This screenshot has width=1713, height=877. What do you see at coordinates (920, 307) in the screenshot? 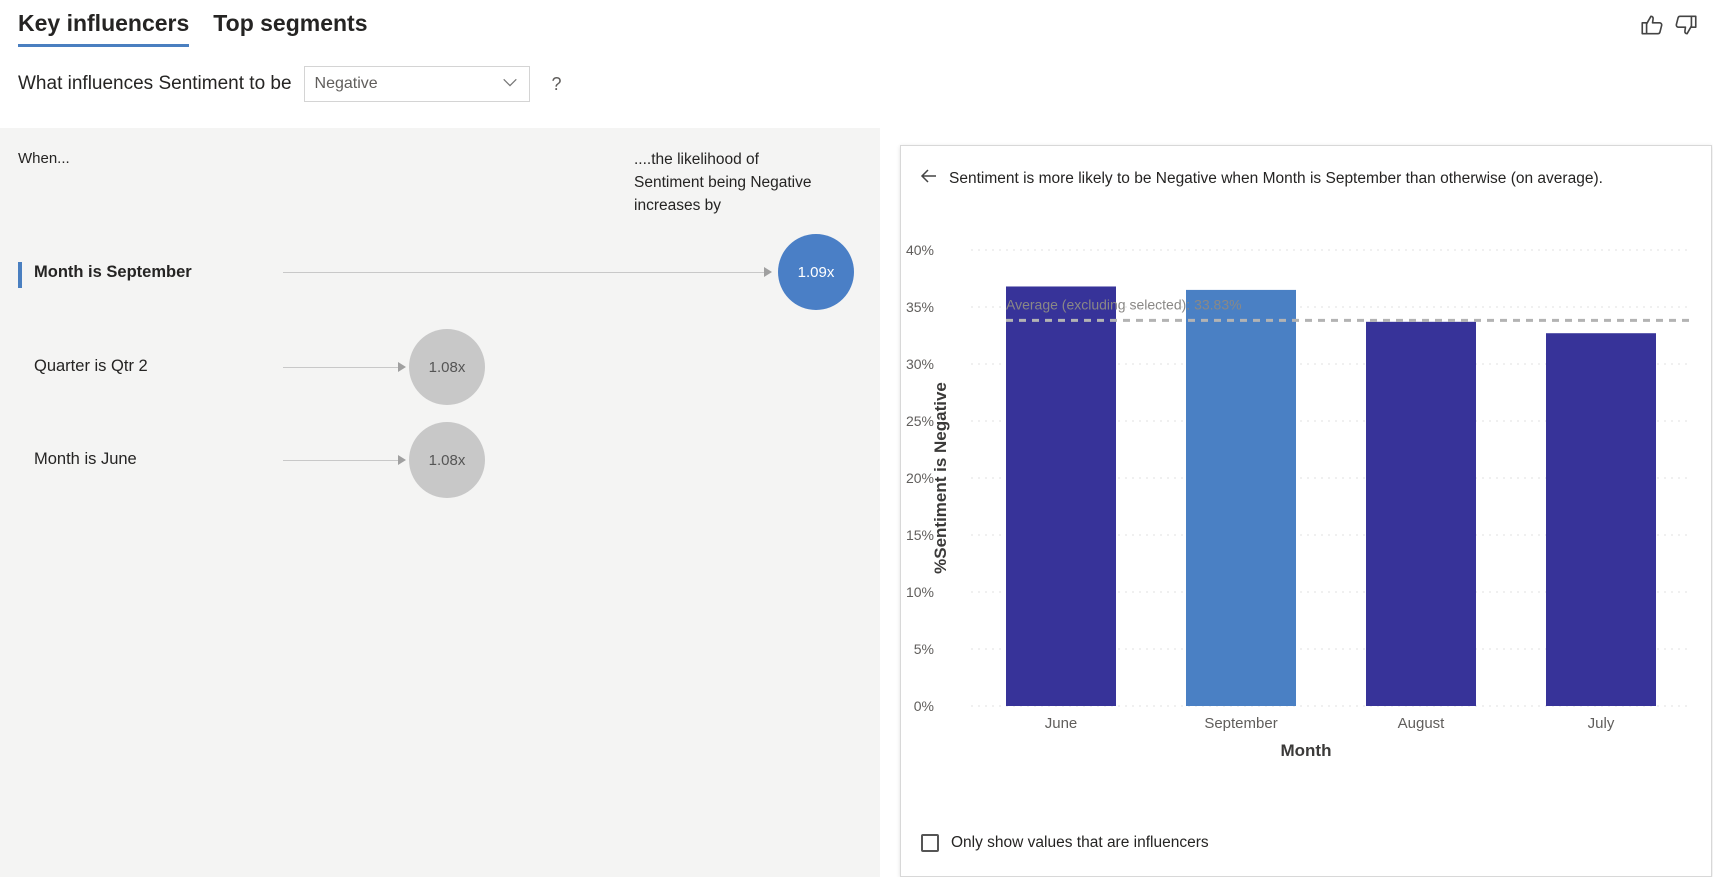
I see `y-tick-label: 35%` at bounding box center [920, 307].